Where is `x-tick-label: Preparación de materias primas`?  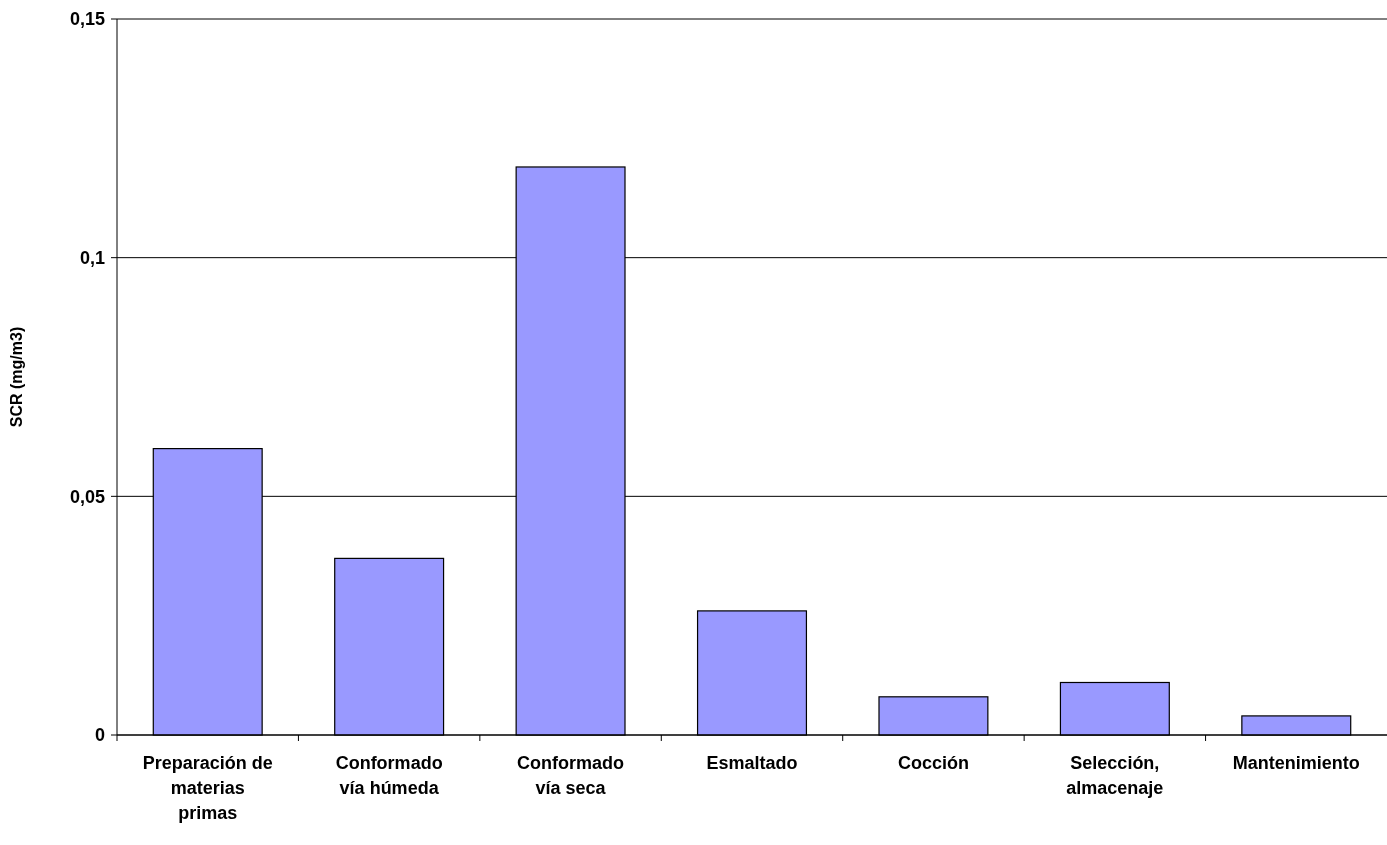
x-tick-label: Preparación de materias primas is located at coordinates (207, 788).